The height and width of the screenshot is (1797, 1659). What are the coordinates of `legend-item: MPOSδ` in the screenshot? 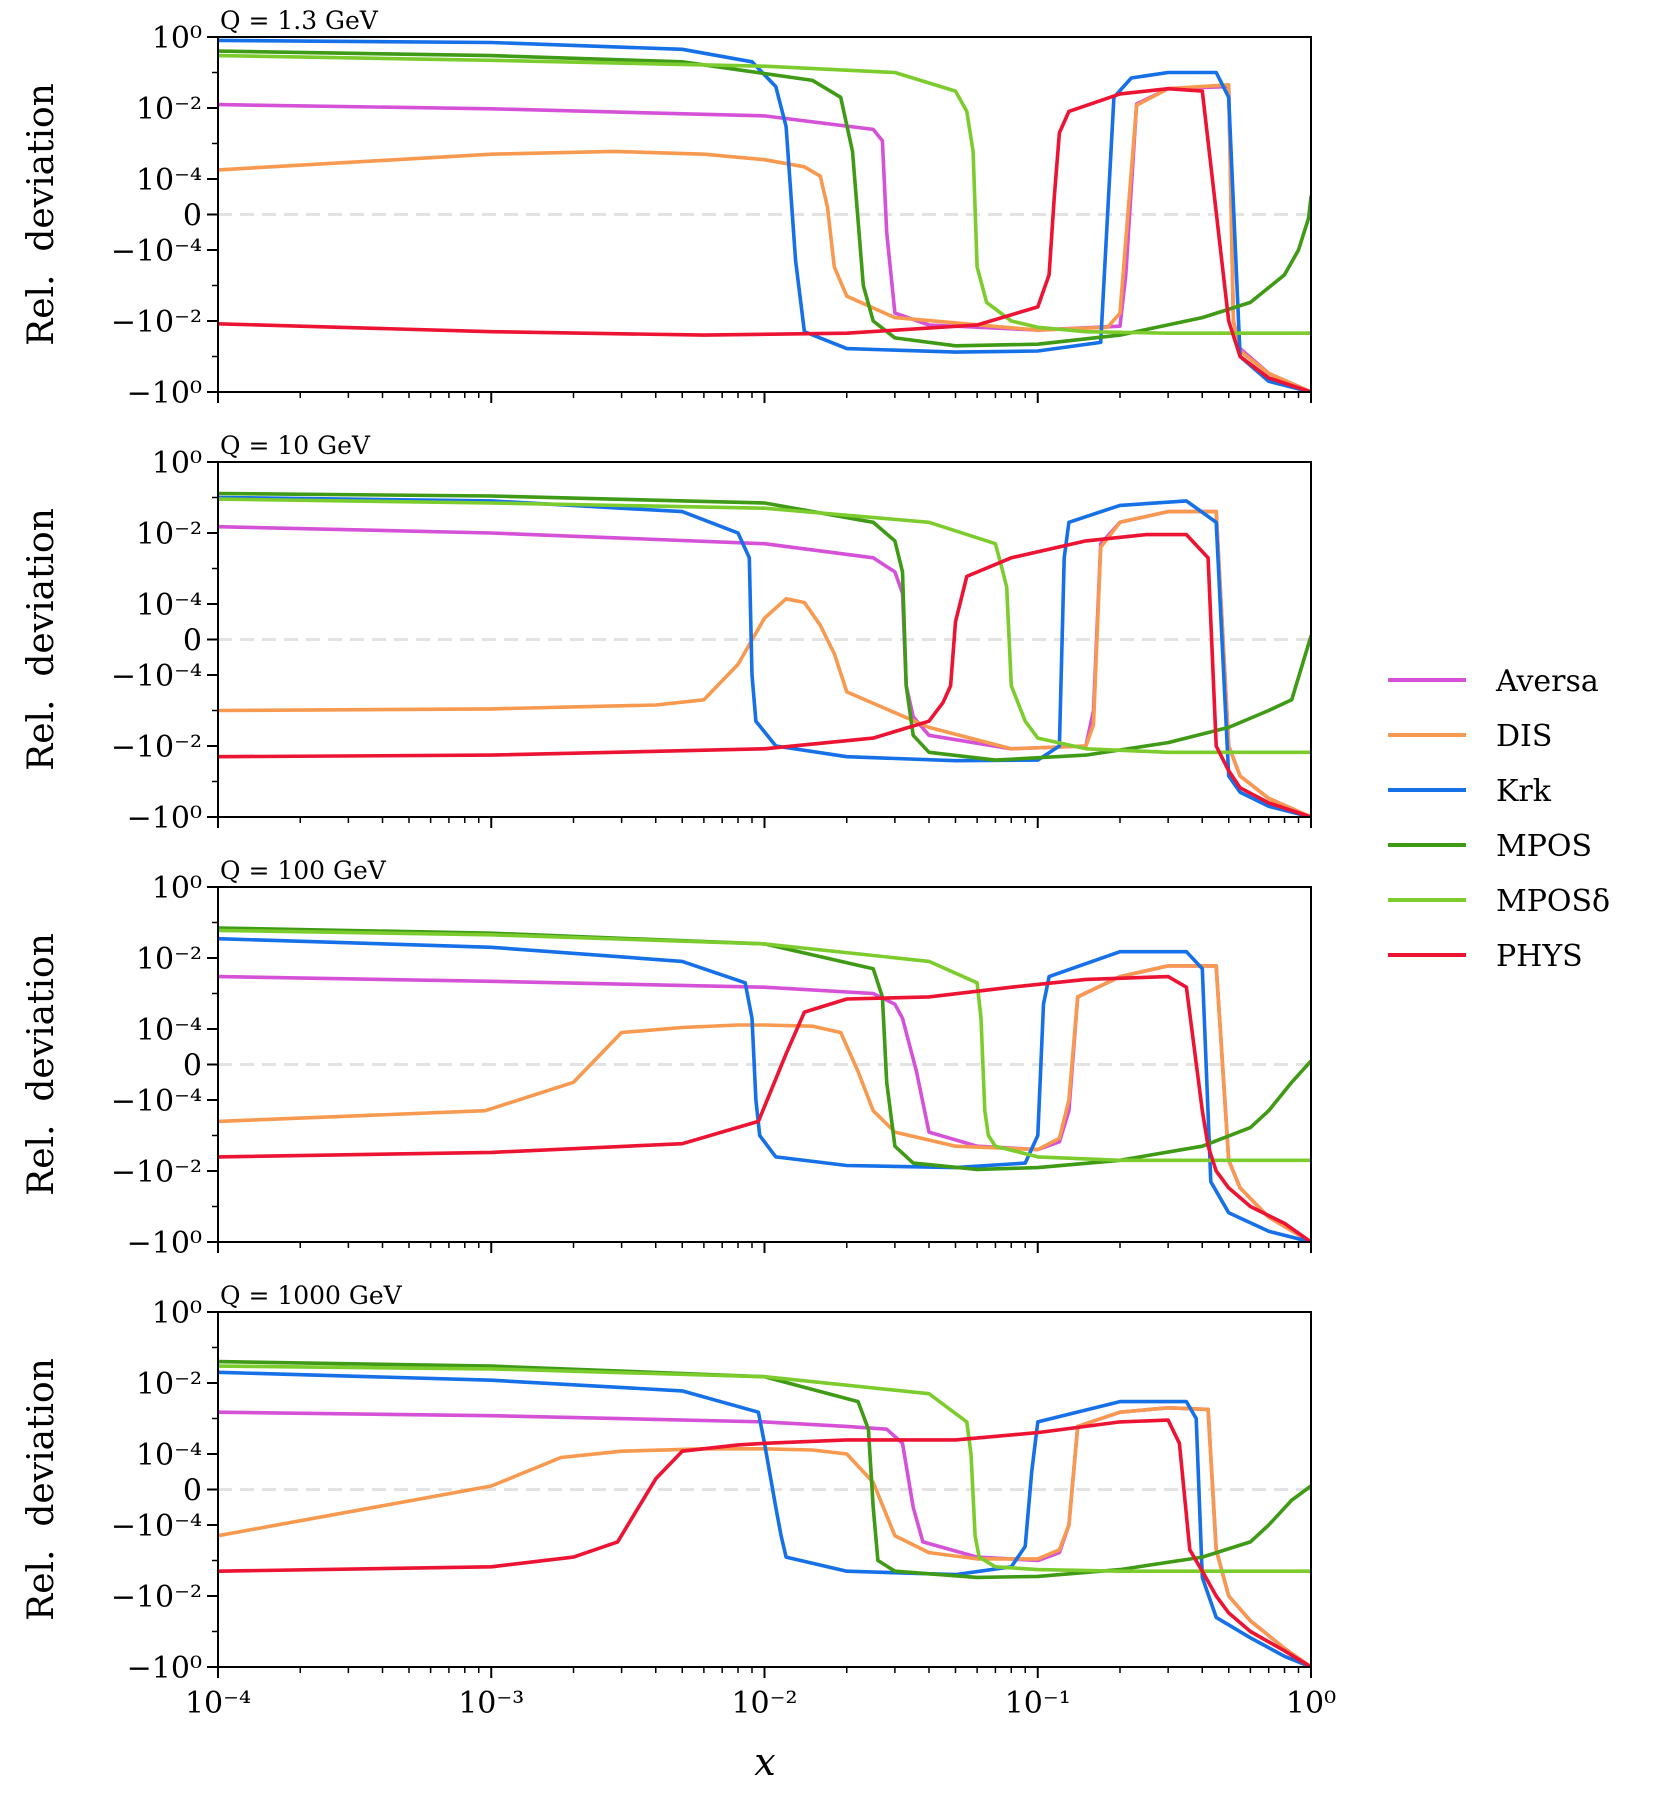 It's located at (1499, 901).